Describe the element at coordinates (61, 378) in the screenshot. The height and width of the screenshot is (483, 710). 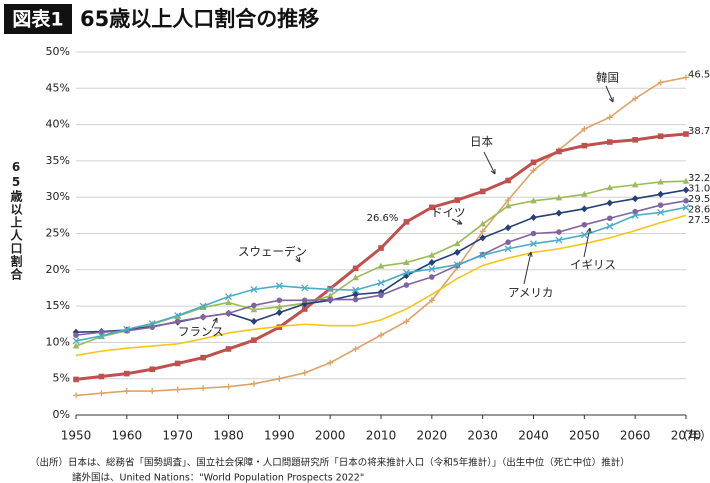
I see `y-tick-label: 5%` at that location.